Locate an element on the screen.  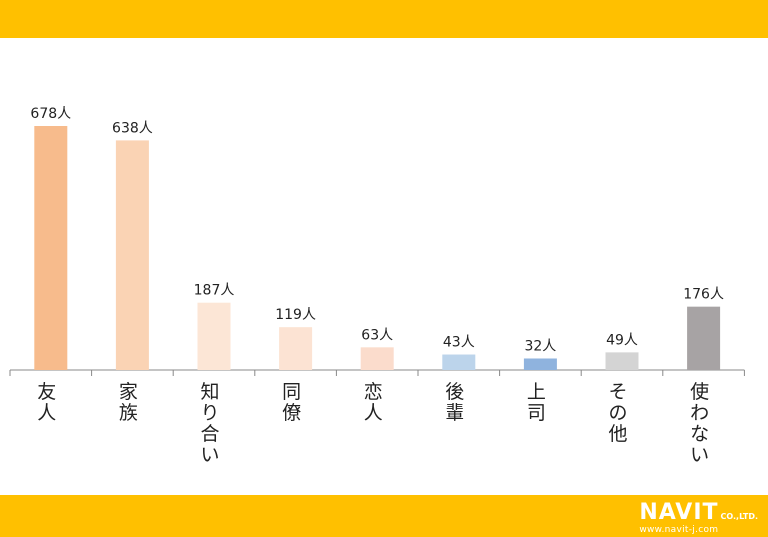
category-label-7: その他 is located at coordinates (617, 413).